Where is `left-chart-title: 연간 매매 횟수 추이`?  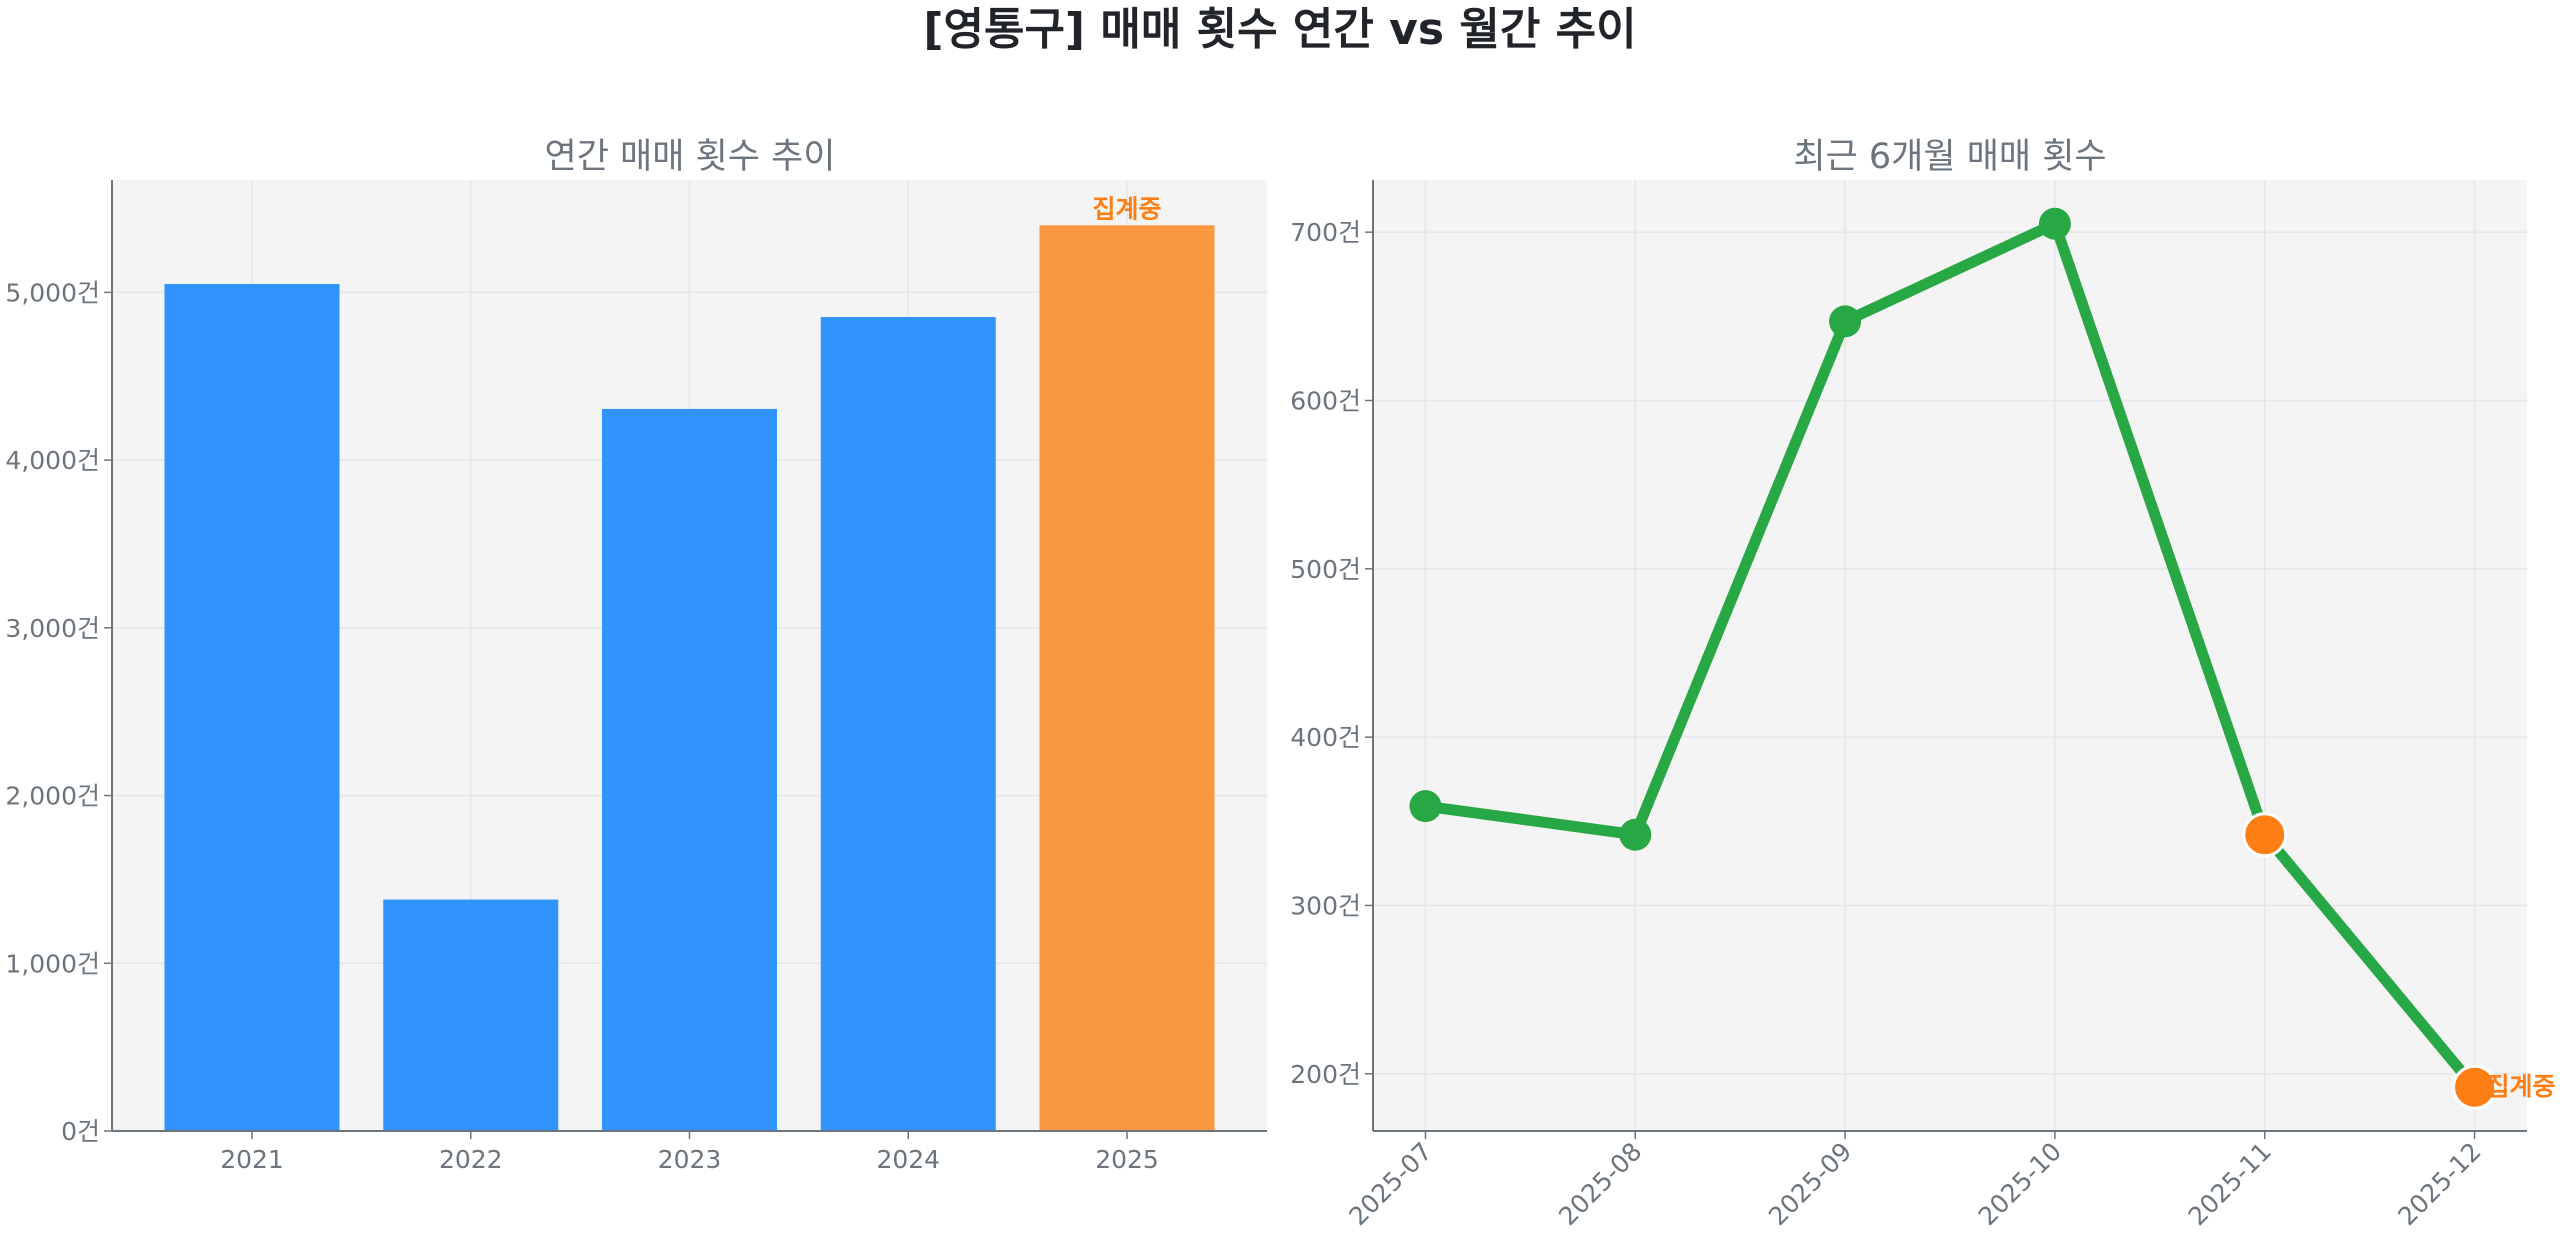
left-chart-title: 연간 매매 횟수 추이 is located at coordinates (690, 157).